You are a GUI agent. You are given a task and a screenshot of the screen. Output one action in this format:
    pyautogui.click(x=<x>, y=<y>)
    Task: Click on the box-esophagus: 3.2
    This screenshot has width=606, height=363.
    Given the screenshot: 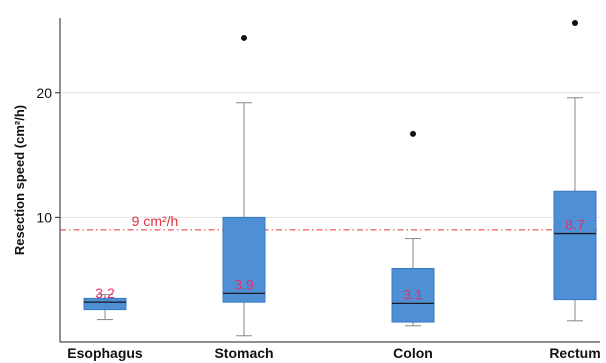 What is the action you would take?
    pyautogui.click(x=105, y=303)
    